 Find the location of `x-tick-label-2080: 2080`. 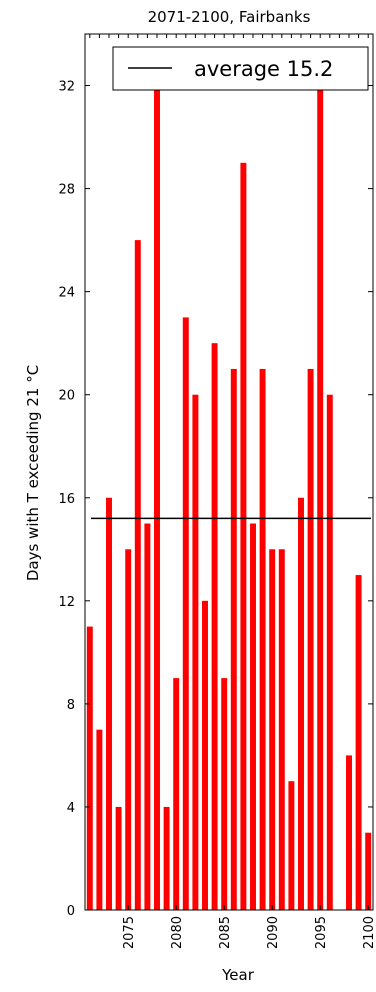

x-tick-label-2080: 2080 is located at coordinates (177, 932).